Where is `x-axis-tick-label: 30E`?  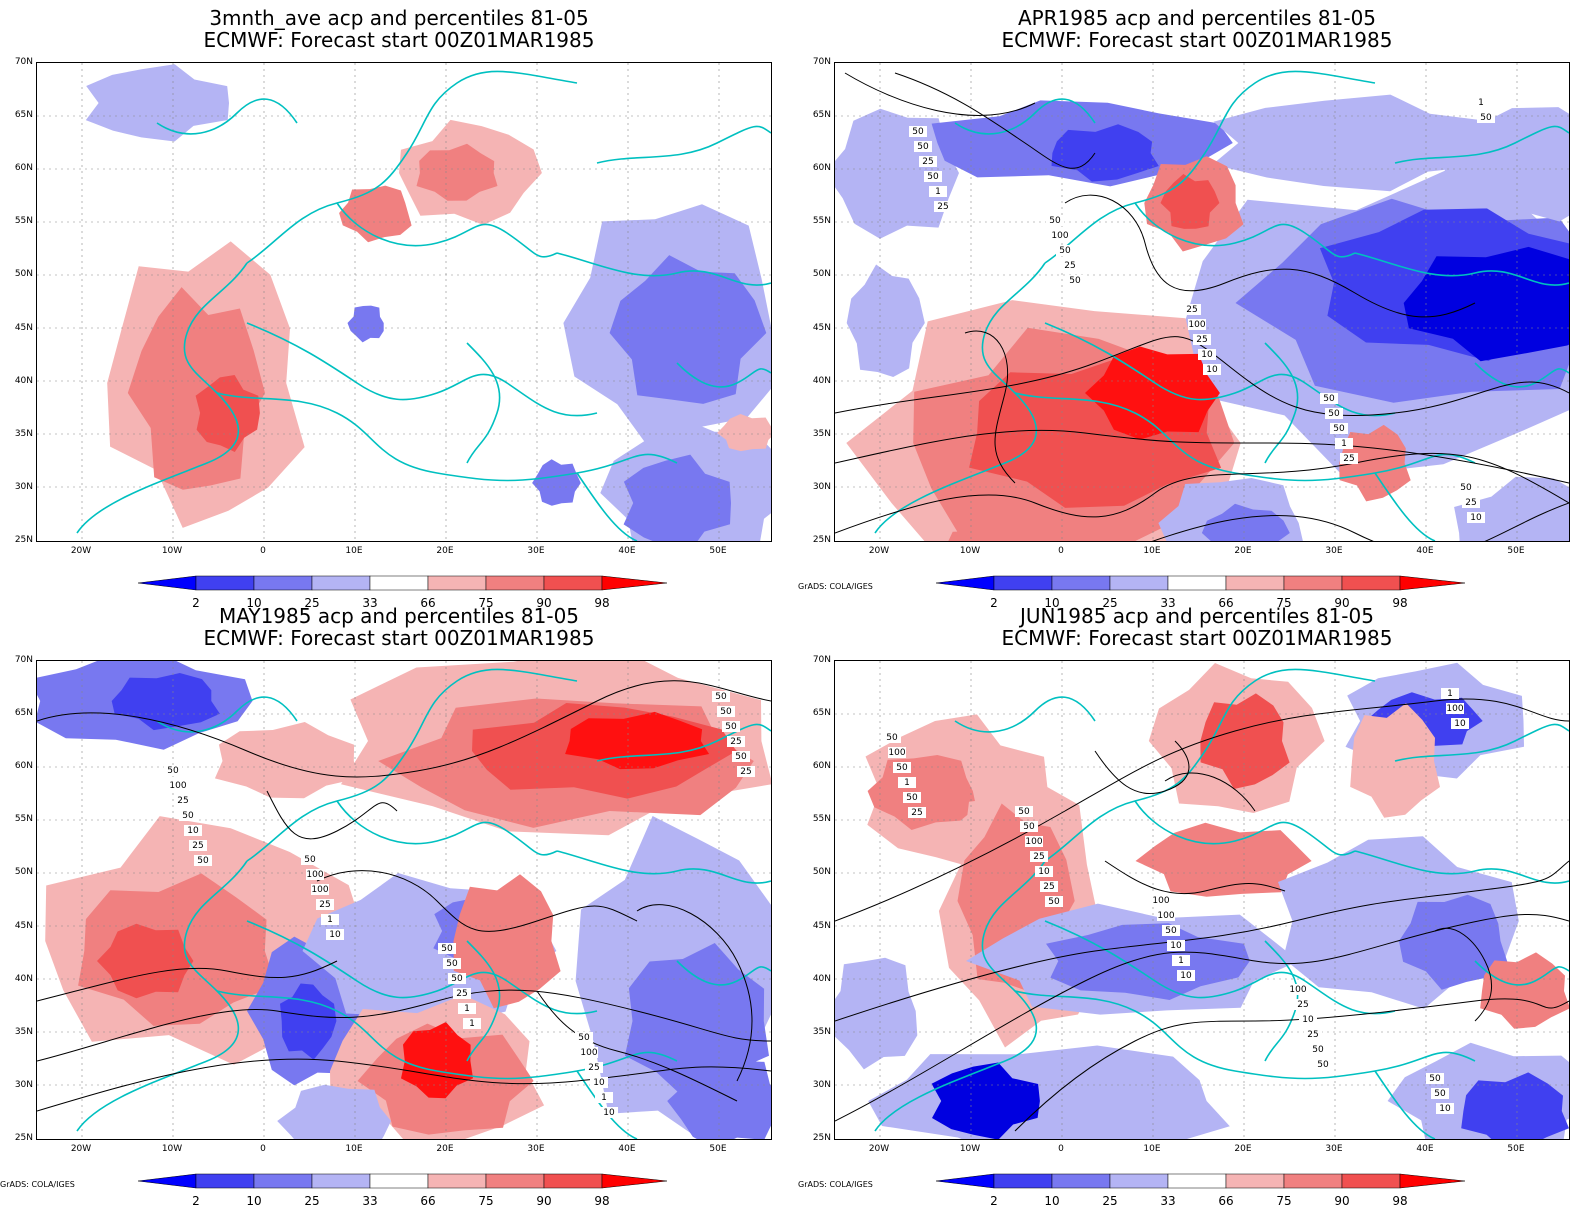
x-axis-tick-label: 30E is located at coordinates (1334, 1149).